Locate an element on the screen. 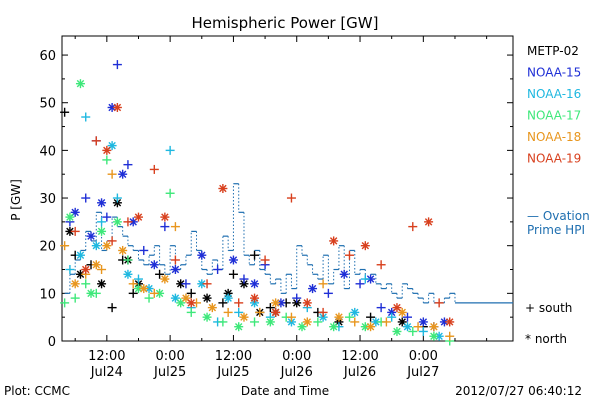 This screenshot has width=600, height=400. legend-entry: METP-02 is located at coordinates (553, 51).